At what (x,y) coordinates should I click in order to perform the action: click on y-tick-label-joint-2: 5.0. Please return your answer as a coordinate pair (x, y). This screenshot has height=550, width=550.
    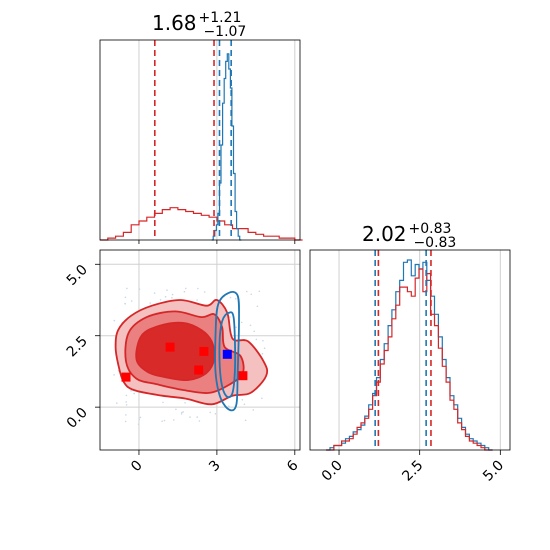
    Looking at the image, I should click on (77, 275).